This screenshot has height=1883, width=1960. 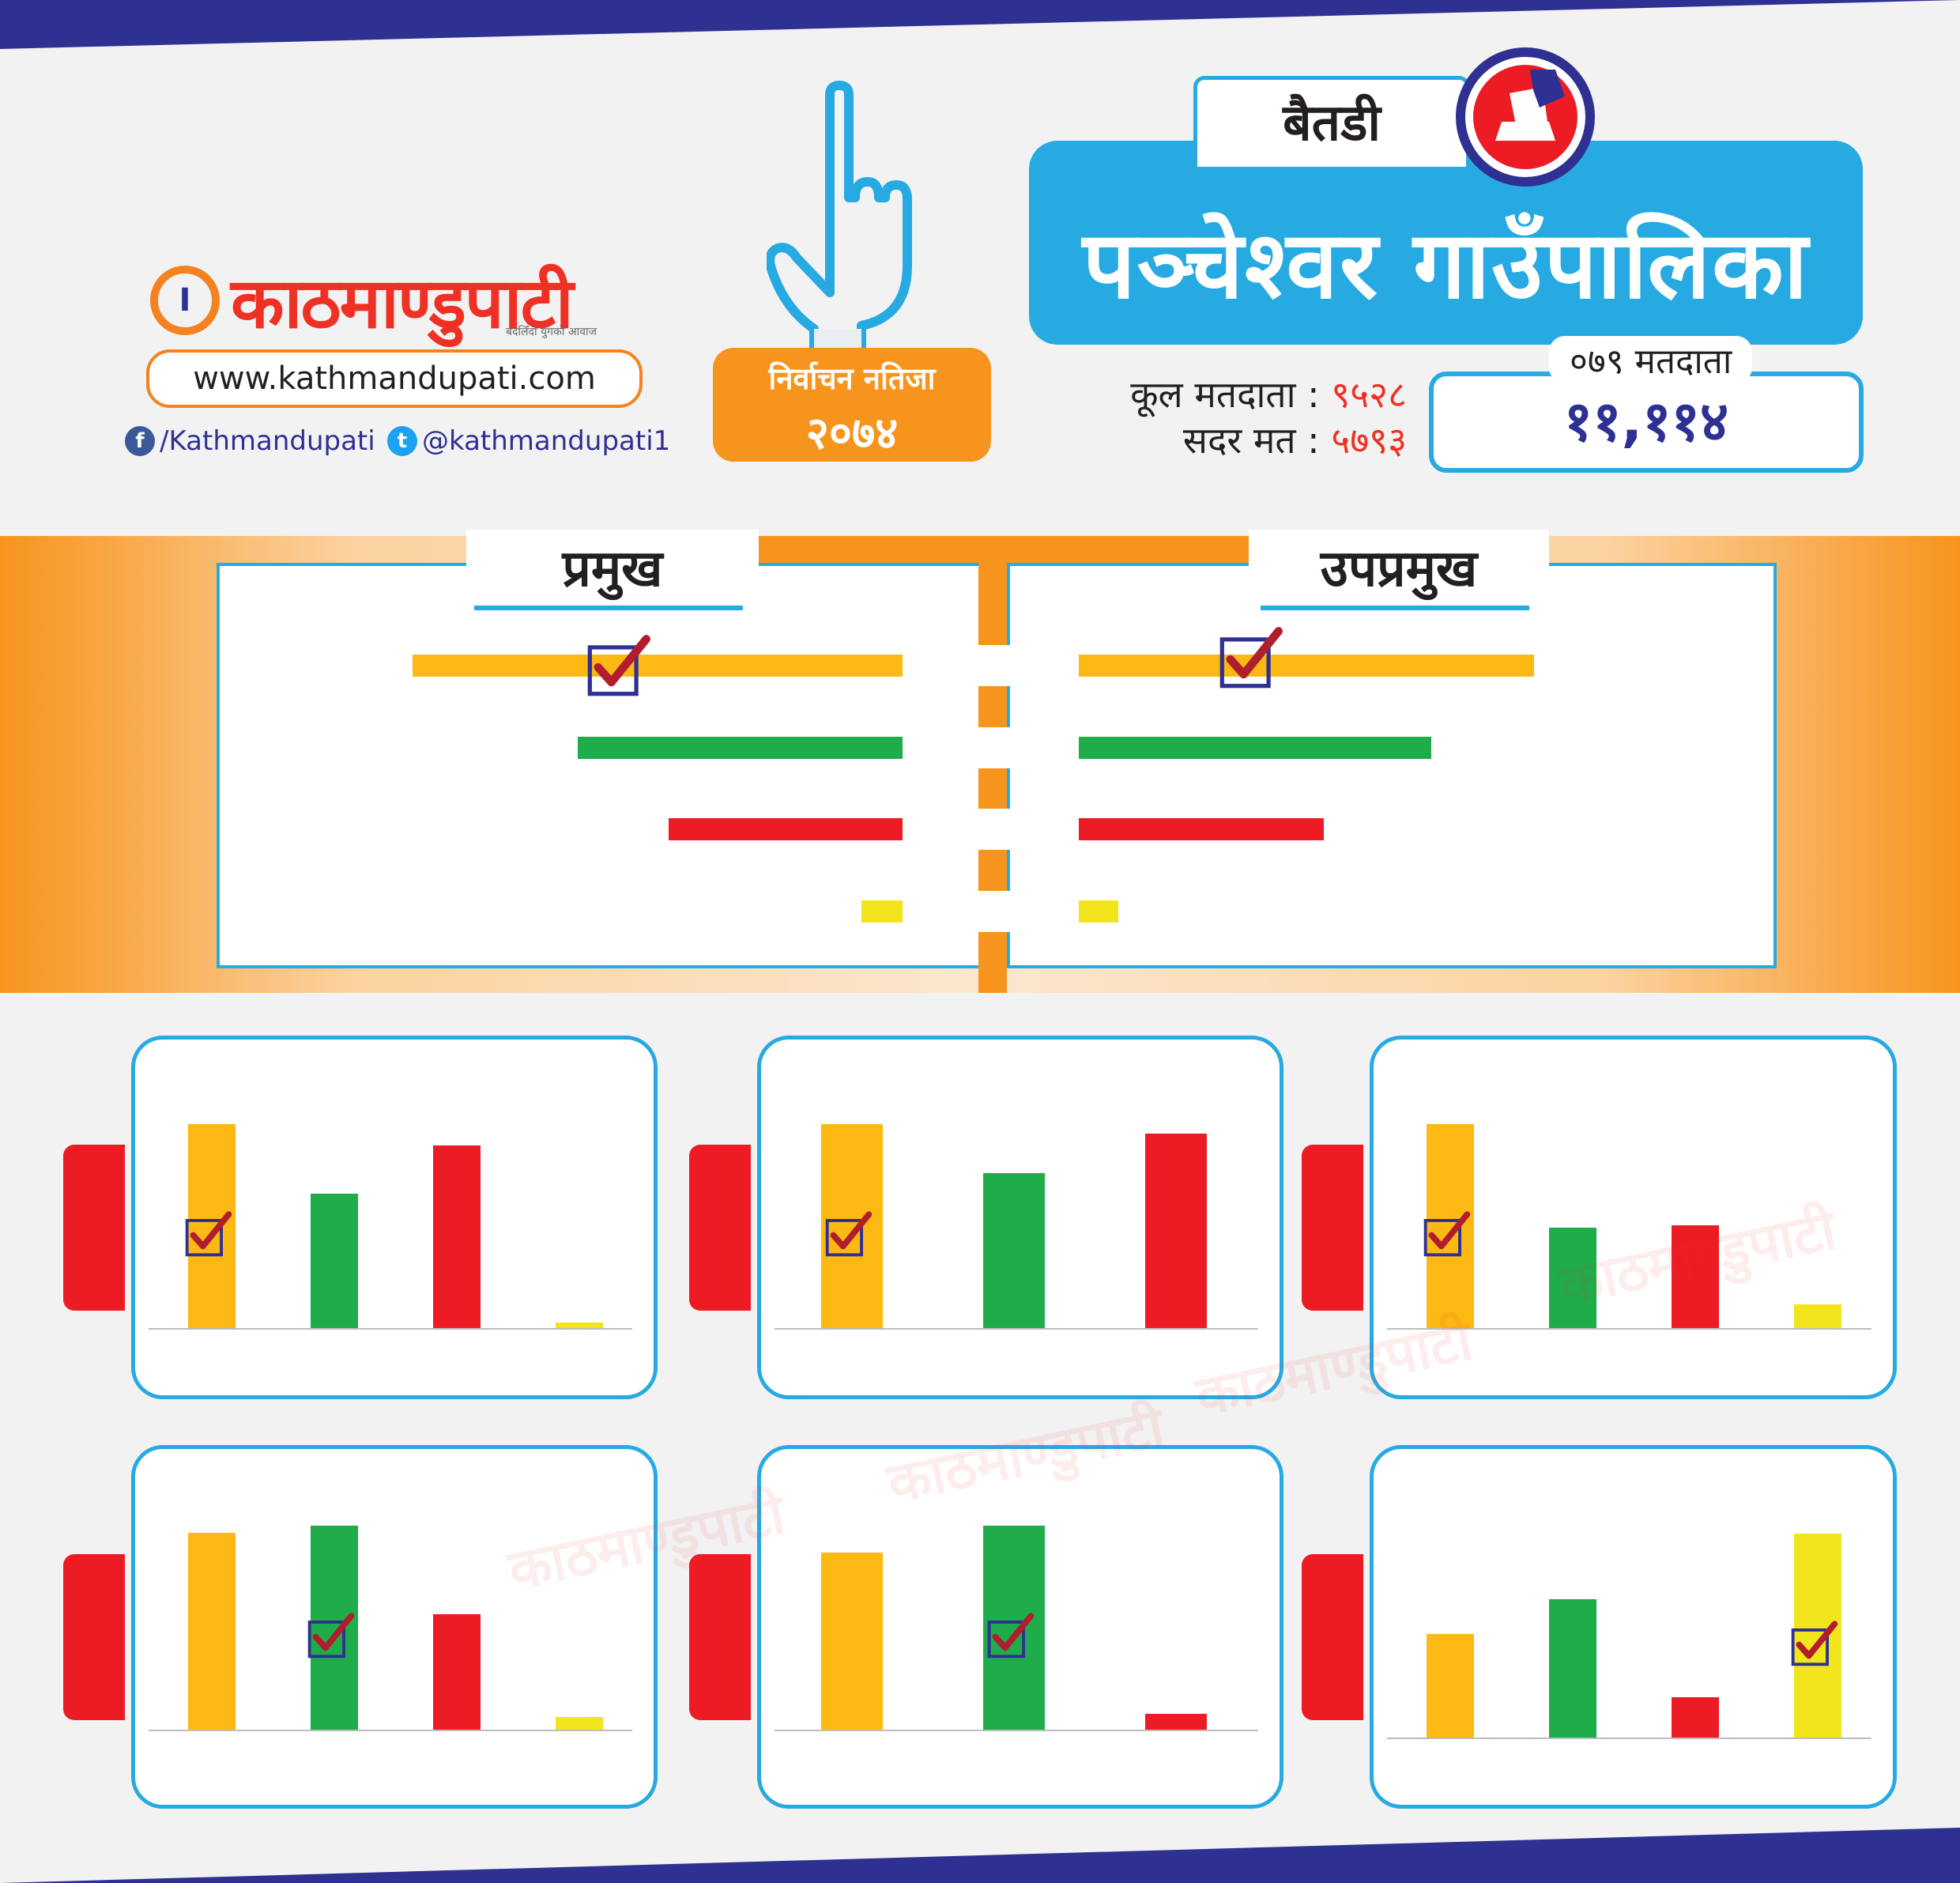 What do you see at coordinates (140, 441) in the screenshot?
I see `facebook-icon: f` at bounding box center [140, 441].